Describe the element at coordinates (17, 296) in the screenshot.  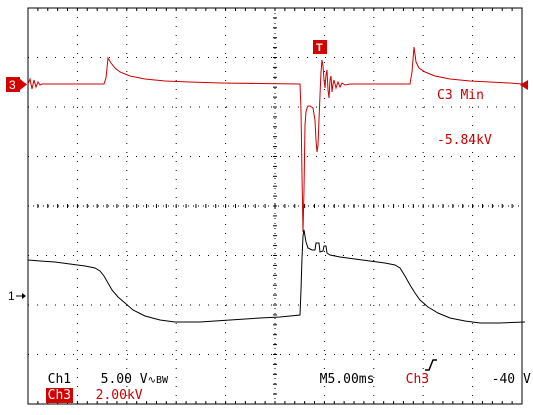
I see `ch1-ground-marker: 1` at that location.